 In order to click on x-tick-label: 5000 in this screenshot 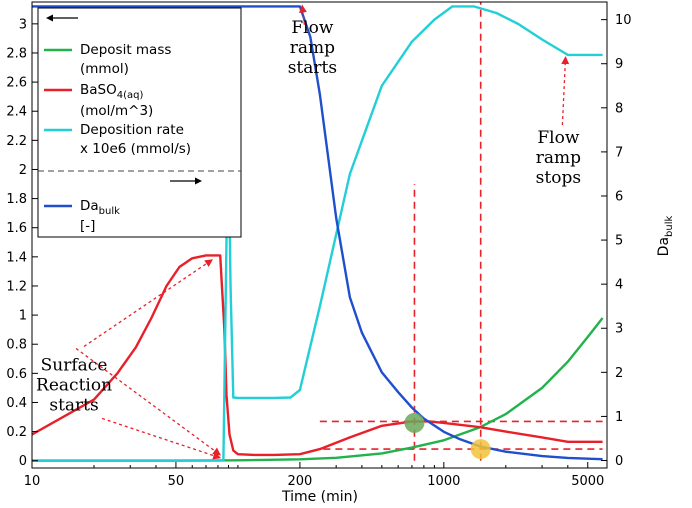, I will do `click(587, 481)`.